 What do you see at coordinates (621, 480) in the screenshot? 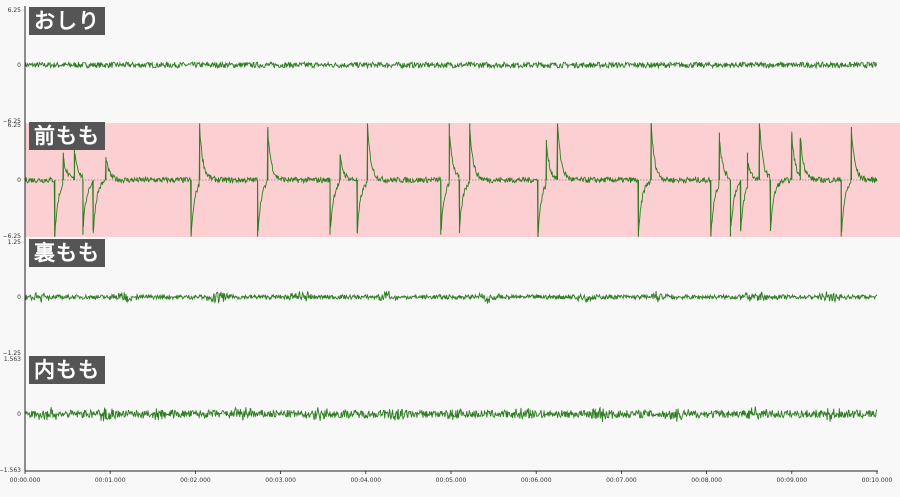
I see `x-tick-label: 00:07.000` at bounding box center [621, 480].